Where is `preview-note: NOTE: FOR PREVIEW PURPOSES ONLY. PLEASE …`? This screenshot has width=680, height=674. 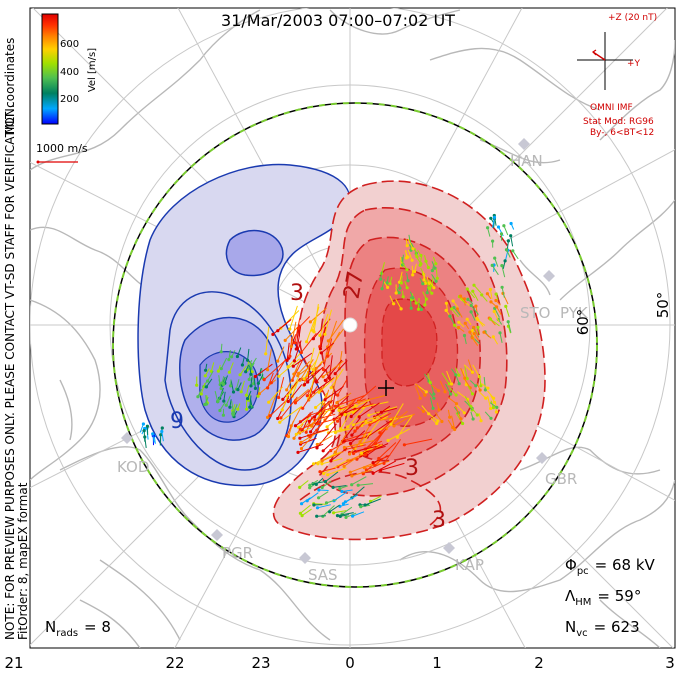 preview-note: NOTE: FOR PREVIEW PURPOSES ONLY. PLEASE … is located at coordinates (10, 372).